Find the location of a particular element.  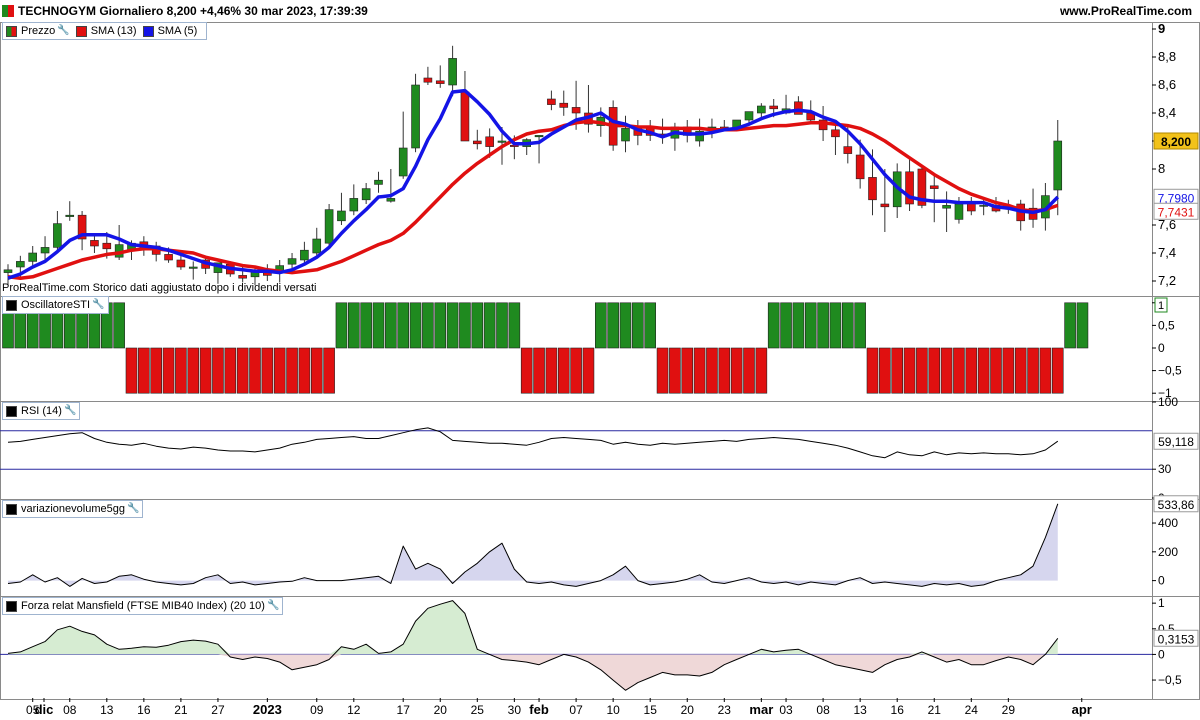

x-tick-label: 13 is located at coordinates (860, 710).